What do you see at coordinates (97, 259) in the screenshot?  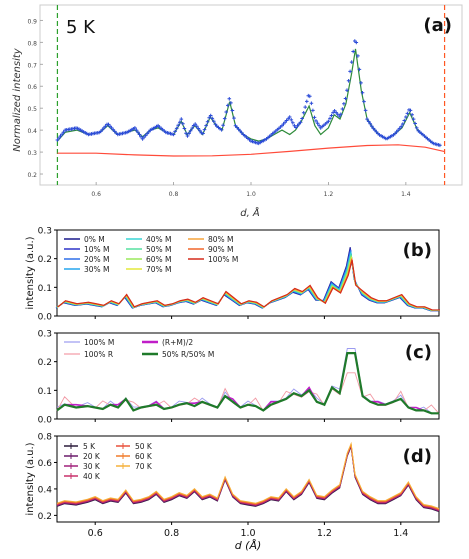 I see `legend-label: 20% M` at bounding box center [97, 259].